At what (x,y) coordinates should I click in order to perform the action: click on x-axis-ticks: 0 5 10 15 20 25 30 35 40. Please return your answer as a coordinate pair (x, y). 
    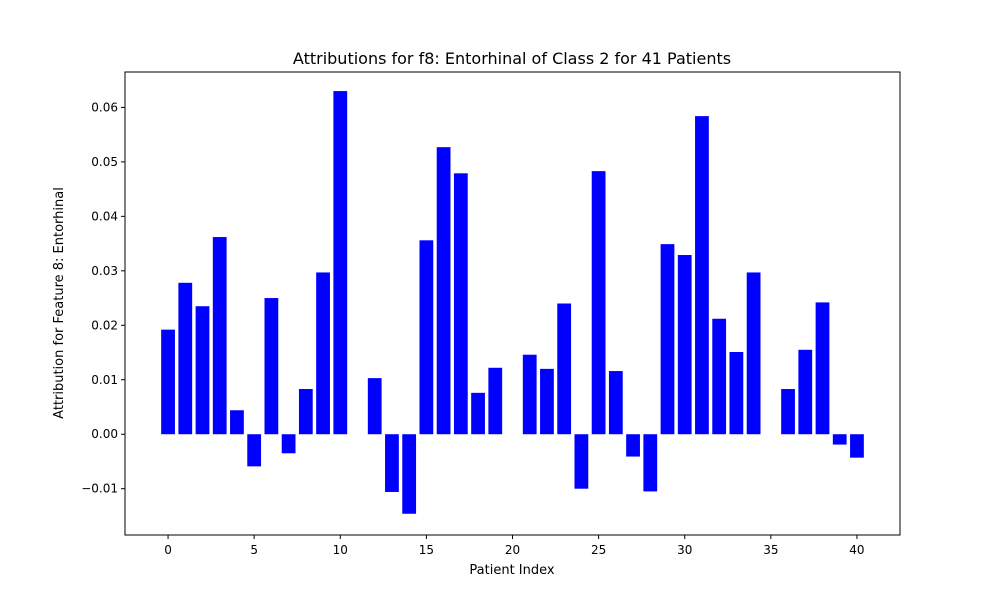
    Looking at the image, I should click on (514, 546).